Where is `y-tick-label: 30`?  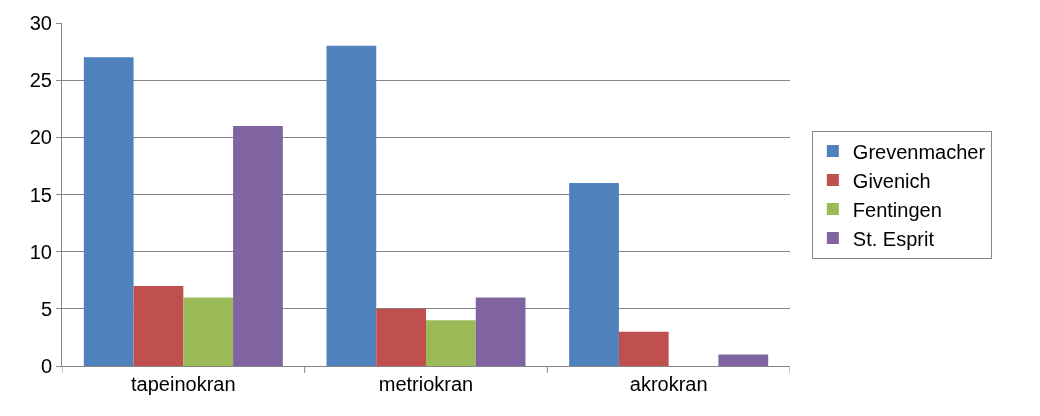 y-tick-label: 30 is located at coordinates (40, 23).